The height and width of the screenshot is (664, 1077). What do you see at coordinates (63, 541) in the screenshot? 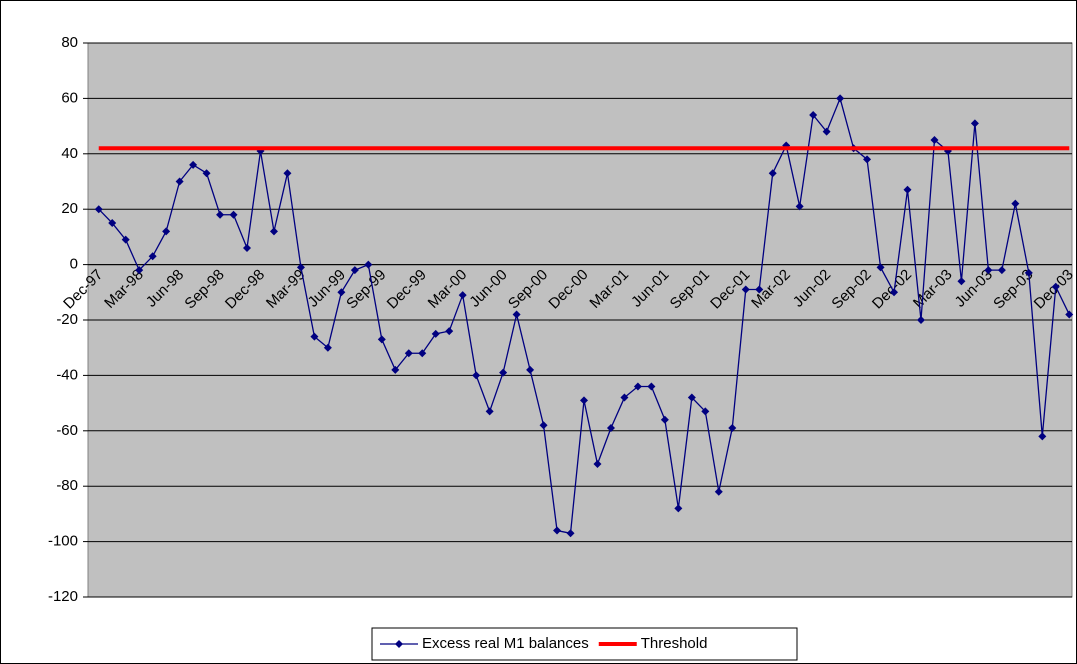
I see `y-tick-label: -100` at bounding box center [63, 541].